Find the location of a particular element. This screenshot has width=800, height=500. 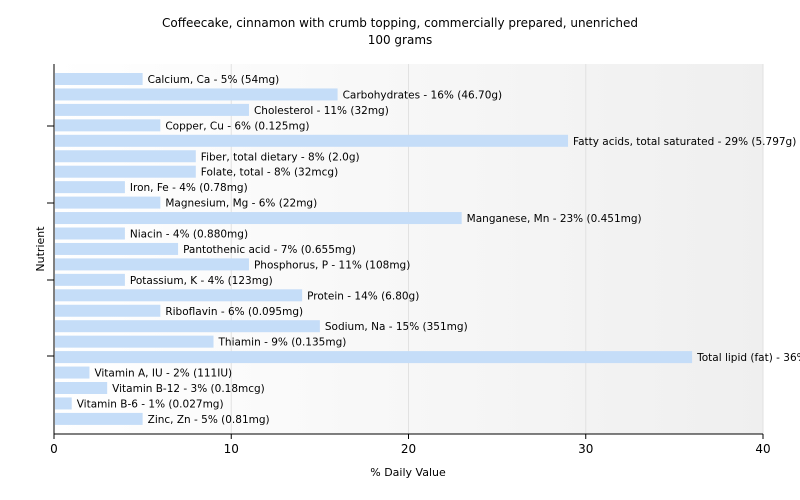

bar-label: Vitamin B-12 - 3% (0.18mcg) is located at coordinates (188, 389).